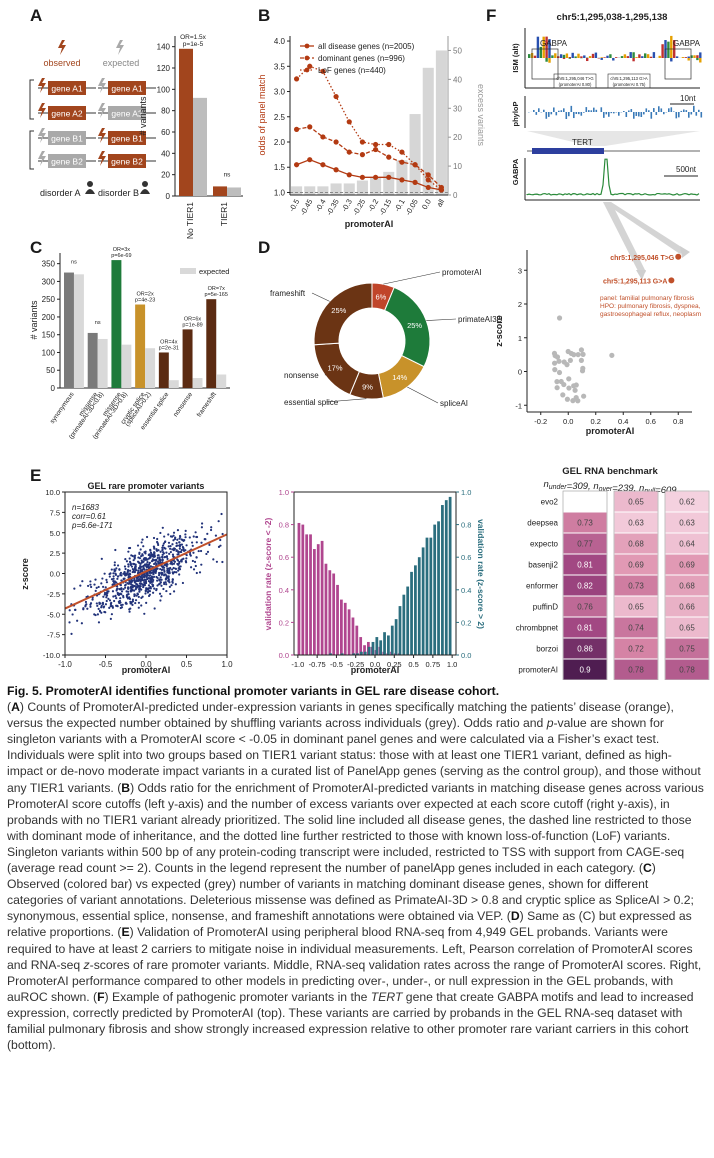  Describe the element at coordinates (687, 607) in the screenshot. I see `heatmap-cell-value: 0.66` at that location.